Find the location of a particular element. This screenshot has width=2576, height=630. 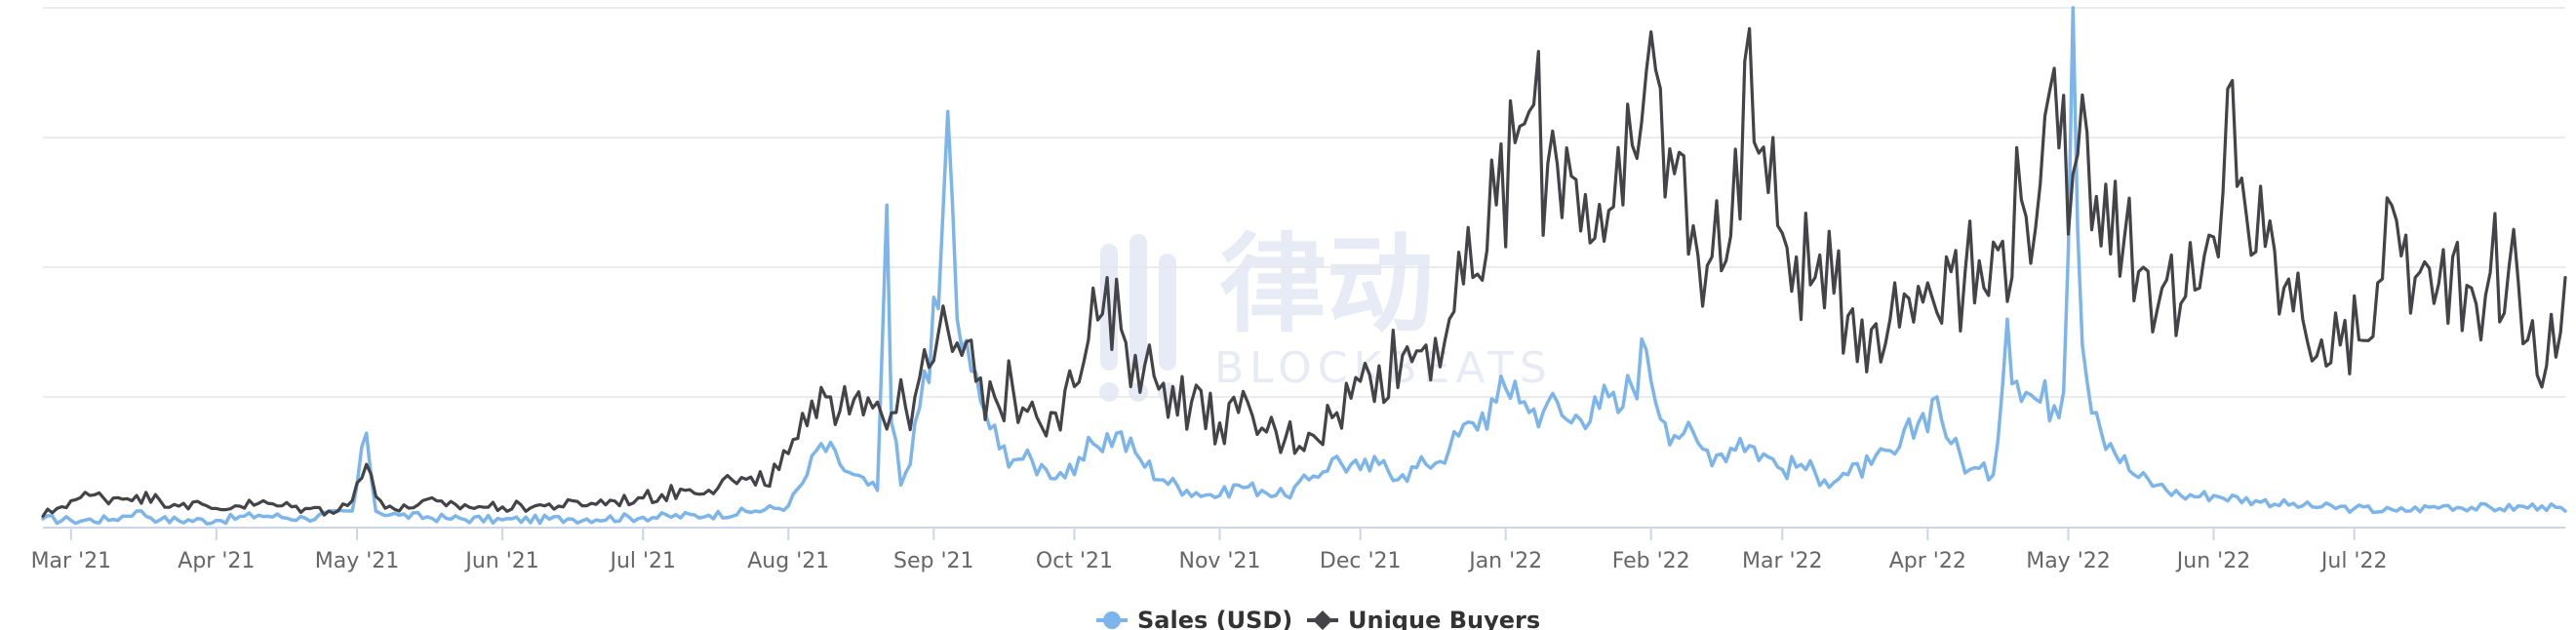

legend-item-sales: Sales (USD) is located at coordinates (1194, 618).